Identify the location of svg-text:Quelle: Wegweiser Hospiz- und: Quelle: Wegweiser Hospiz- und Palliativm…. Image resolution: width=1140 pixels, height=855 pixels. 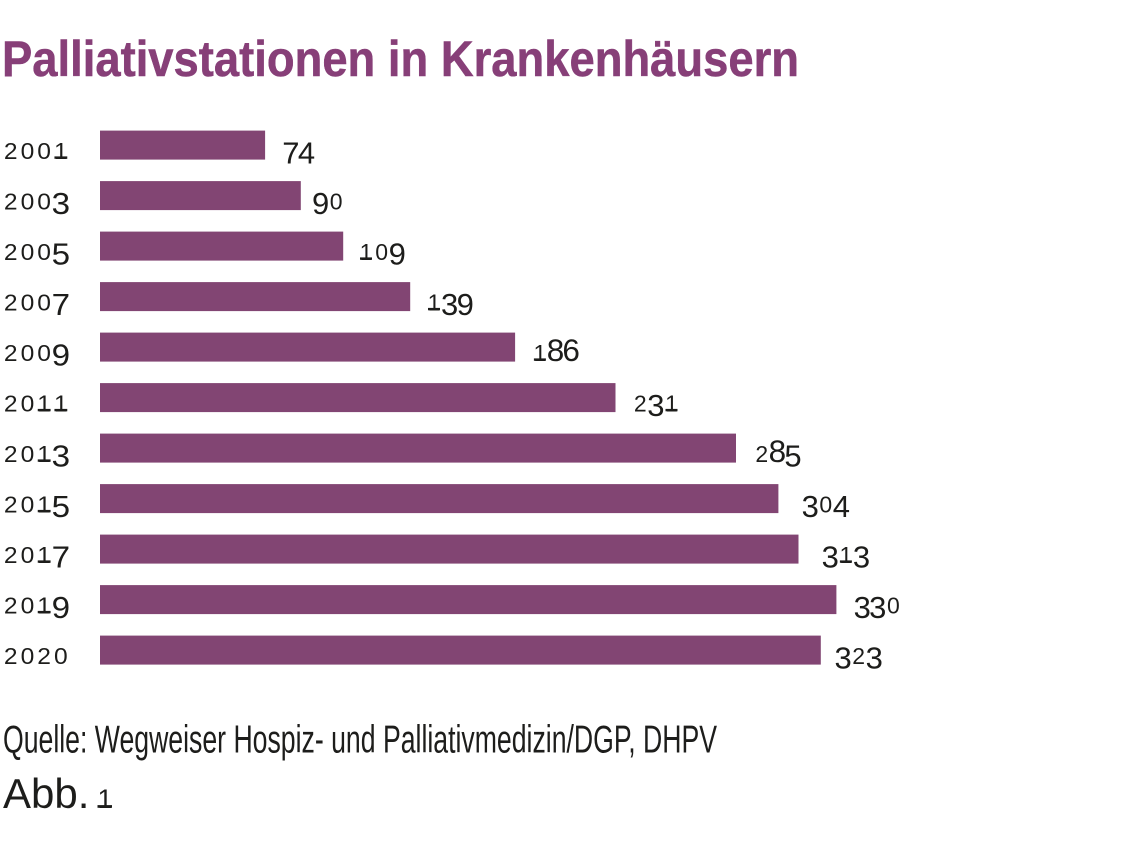
(360, 740).